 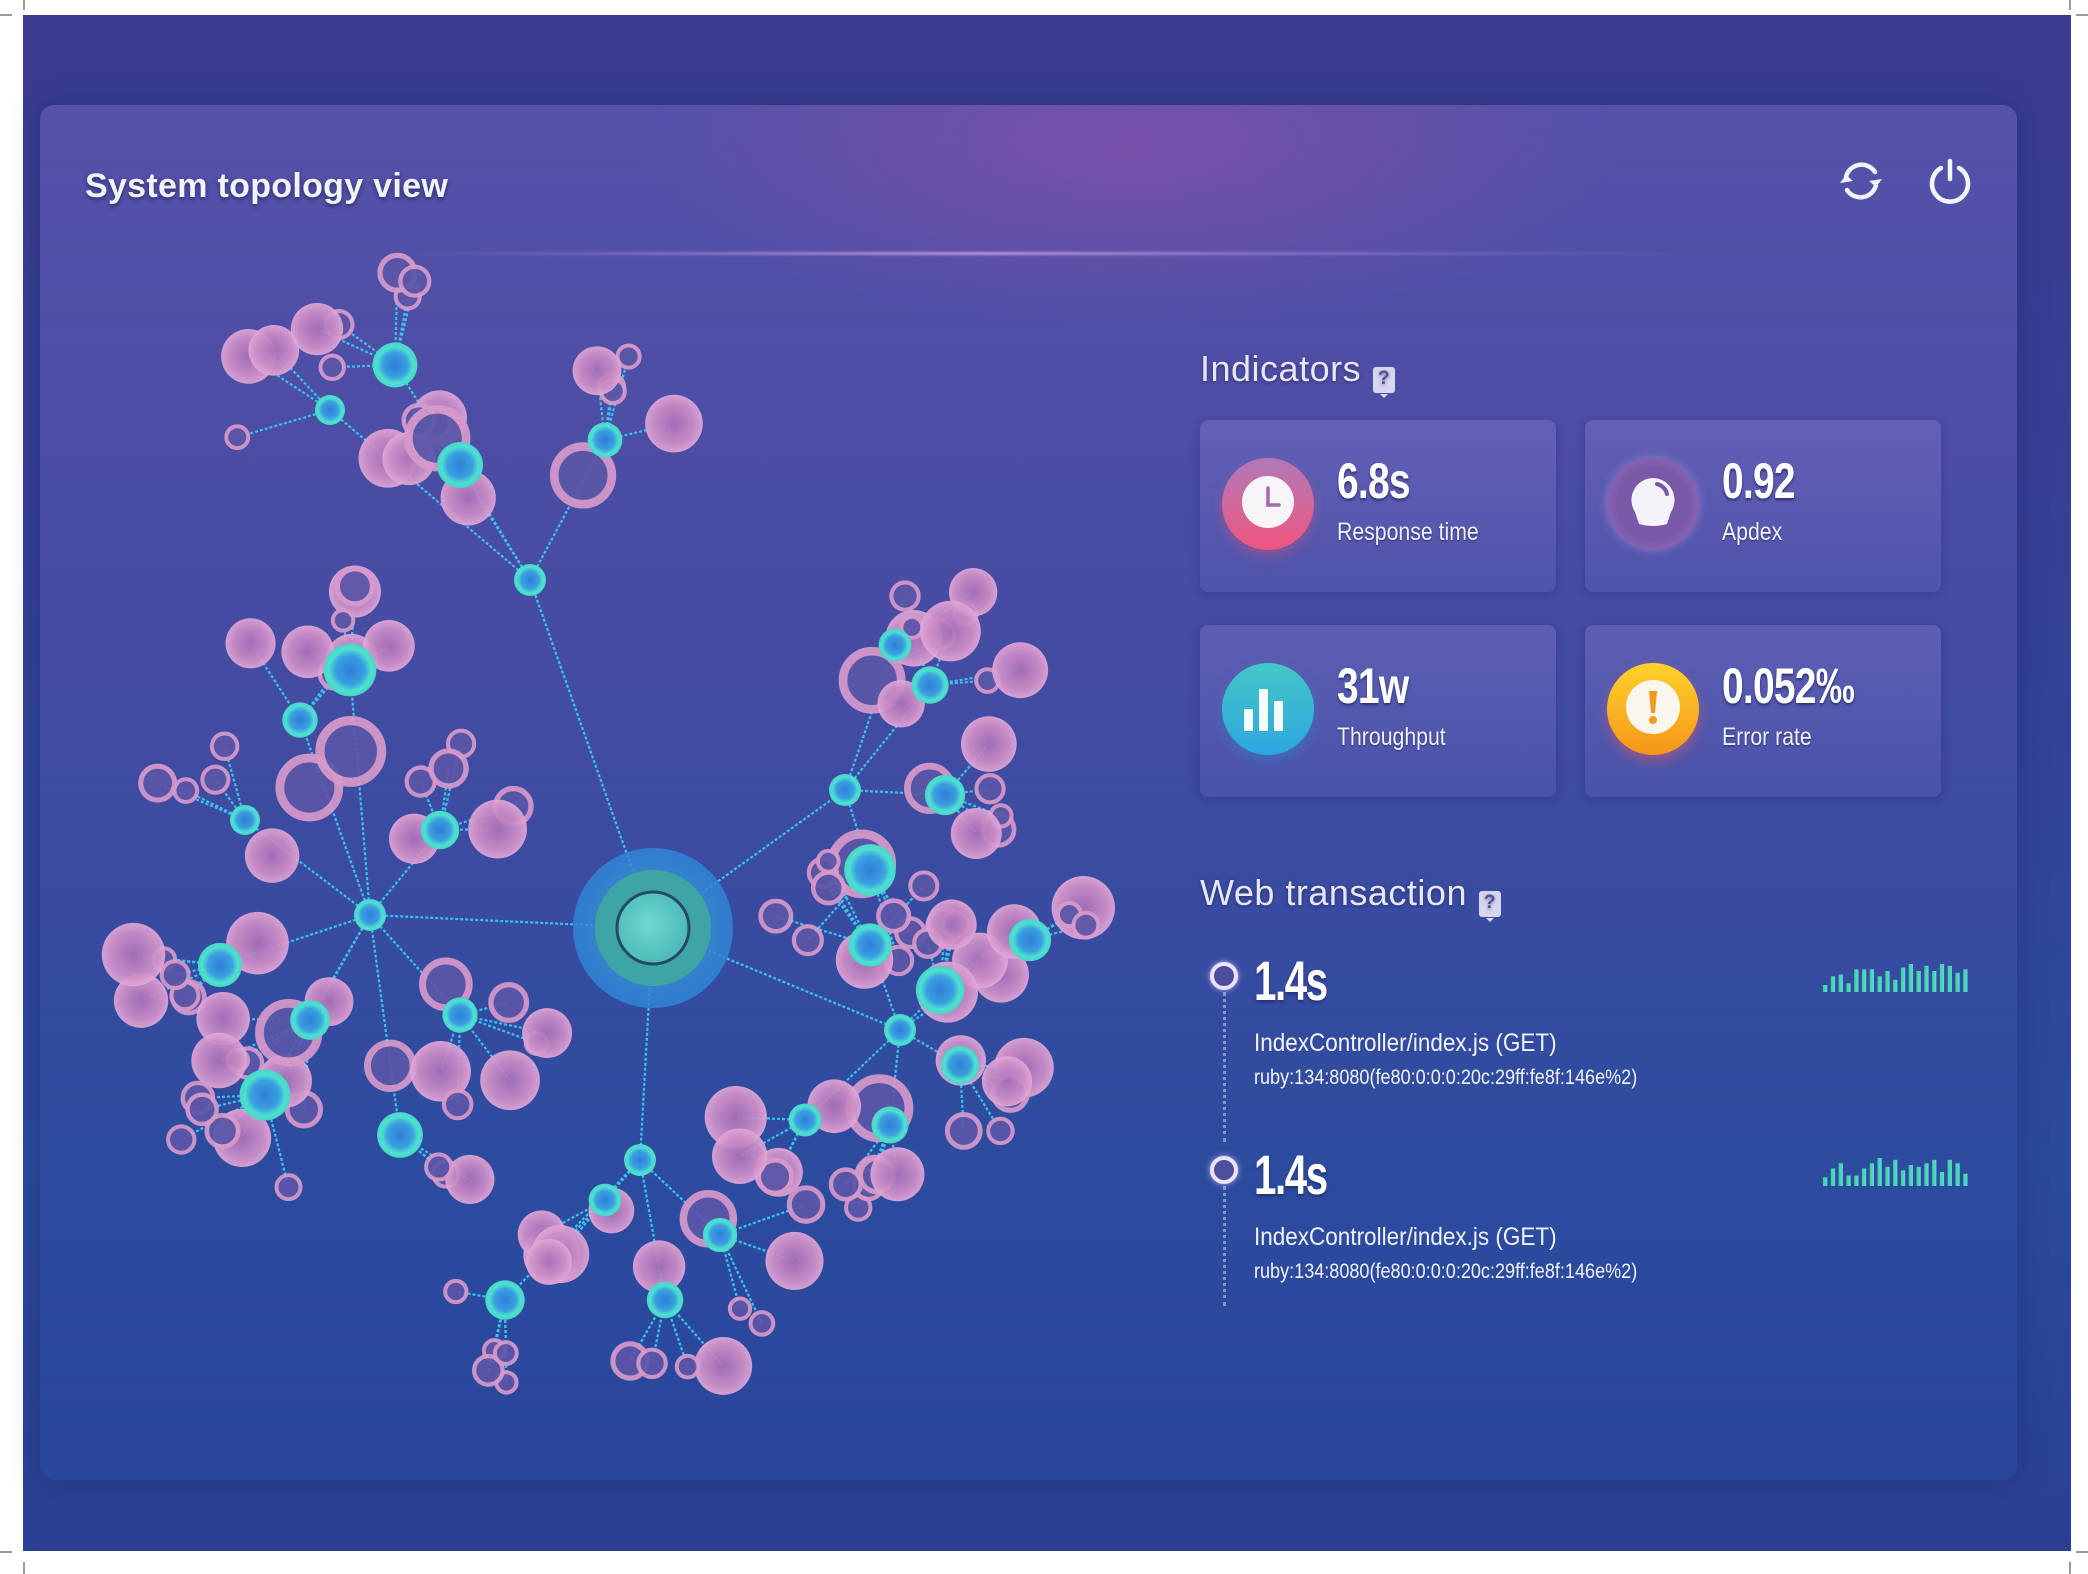 I want to click on power-button, so click(x=1950, y=181).